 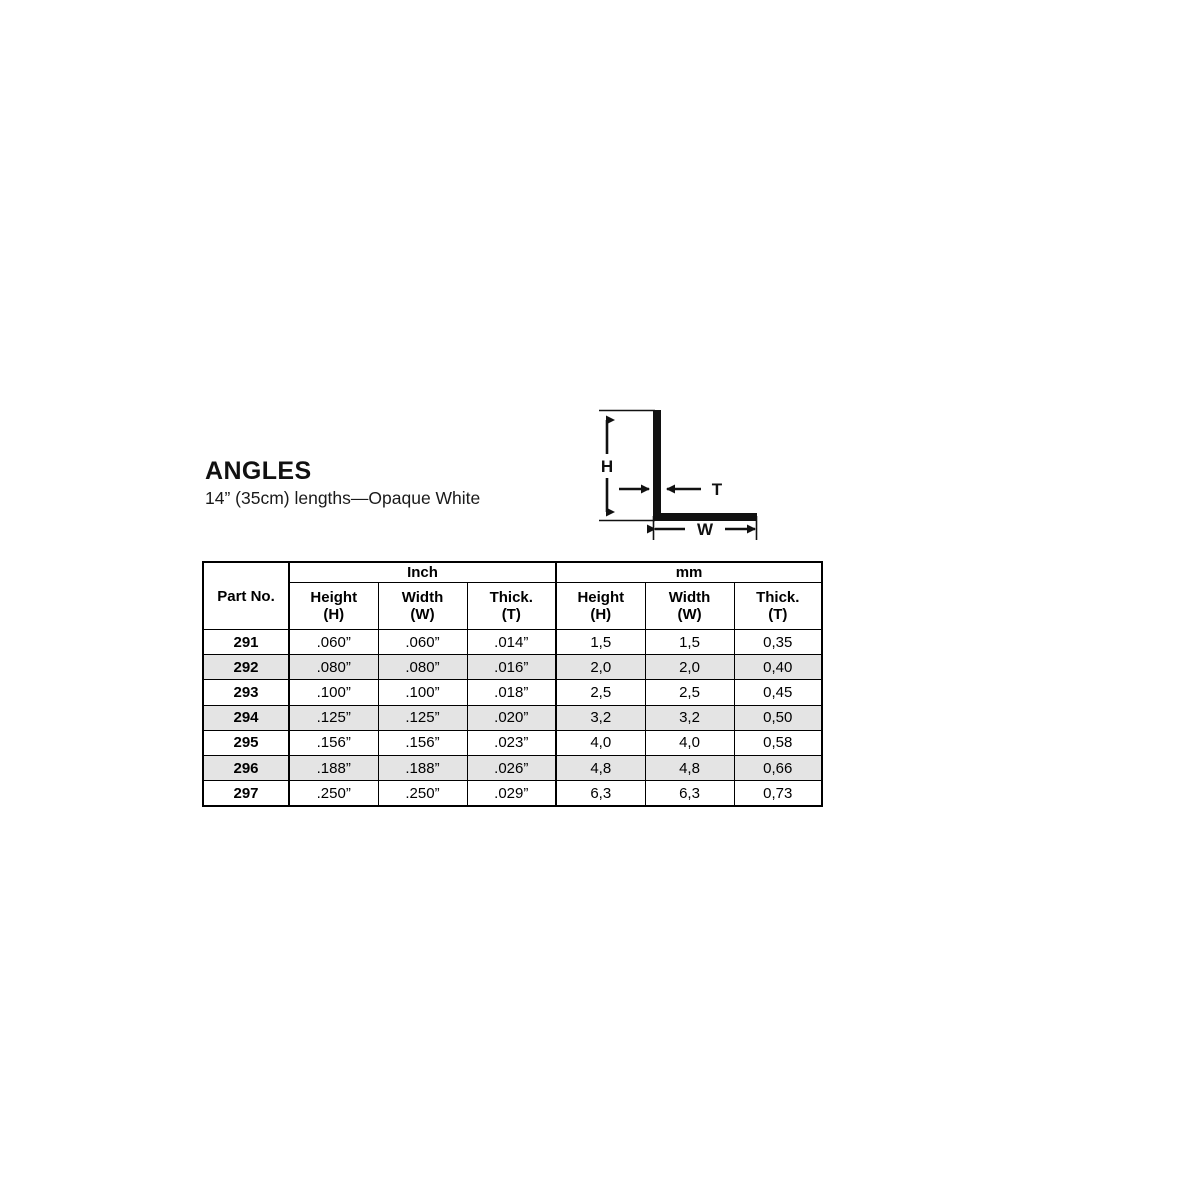 What do you see at coordinates (705, 465) in the screenshot?
I see `angle-cross-section-shape` at bounding box center [705, 465].